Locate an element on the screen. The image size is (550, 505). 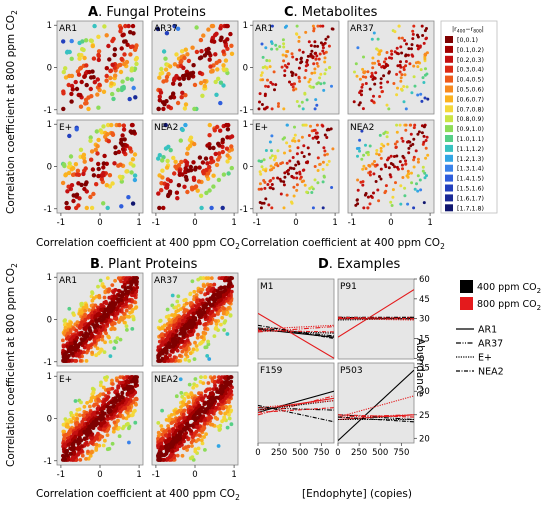
y-tick-label: 15 is located at coordinates (424, 340).